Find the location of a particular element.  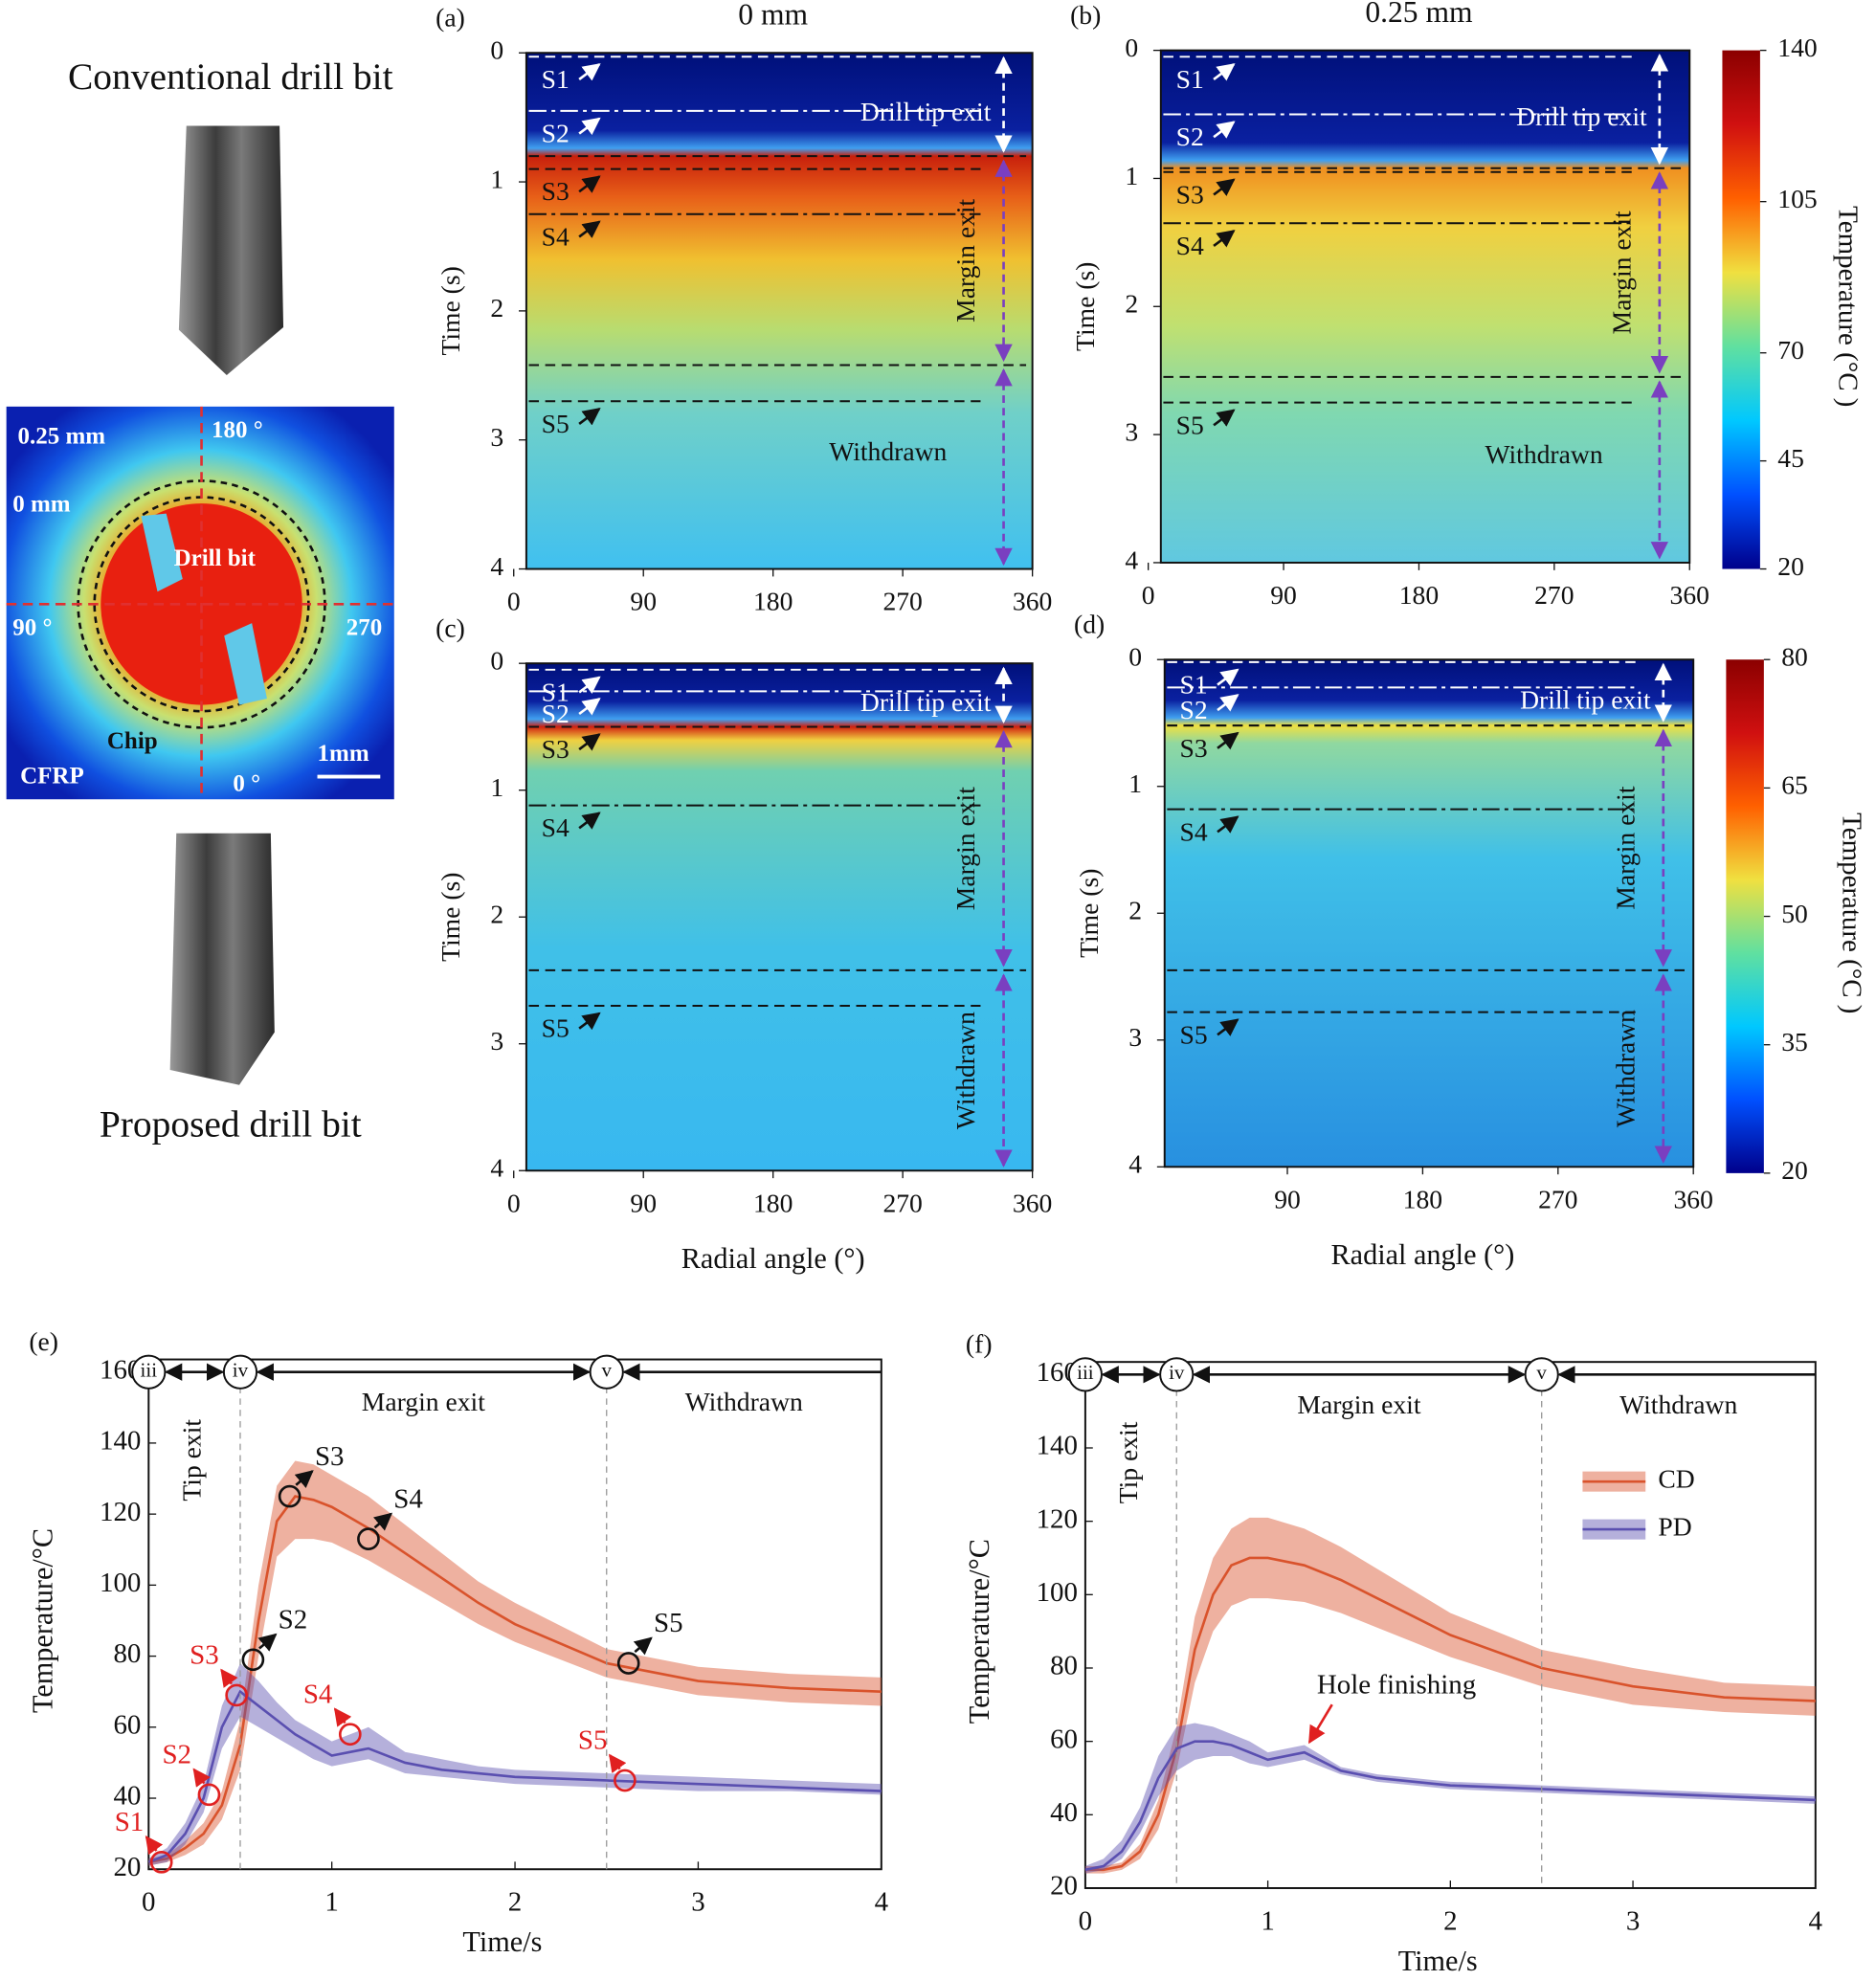

y-tick-label: 40 is located at coordinates (127, 1796).